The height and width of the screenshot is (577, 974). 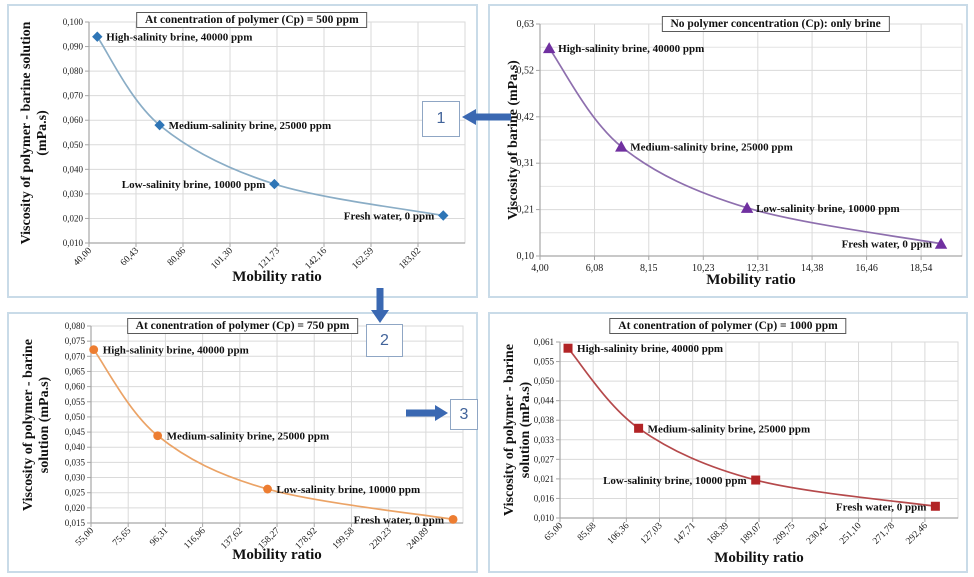 What do you see at coordinates (73, 47) in the screenshot?
I see `svg-text: 0,090` at bounding box center [73, 47].